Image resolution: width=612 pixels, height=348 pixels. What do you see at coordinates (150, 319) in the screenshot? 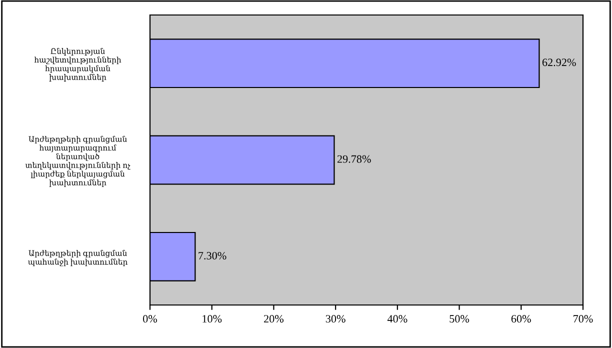
I see `x-tick-label: 0%` at bounding box center [150, 319].